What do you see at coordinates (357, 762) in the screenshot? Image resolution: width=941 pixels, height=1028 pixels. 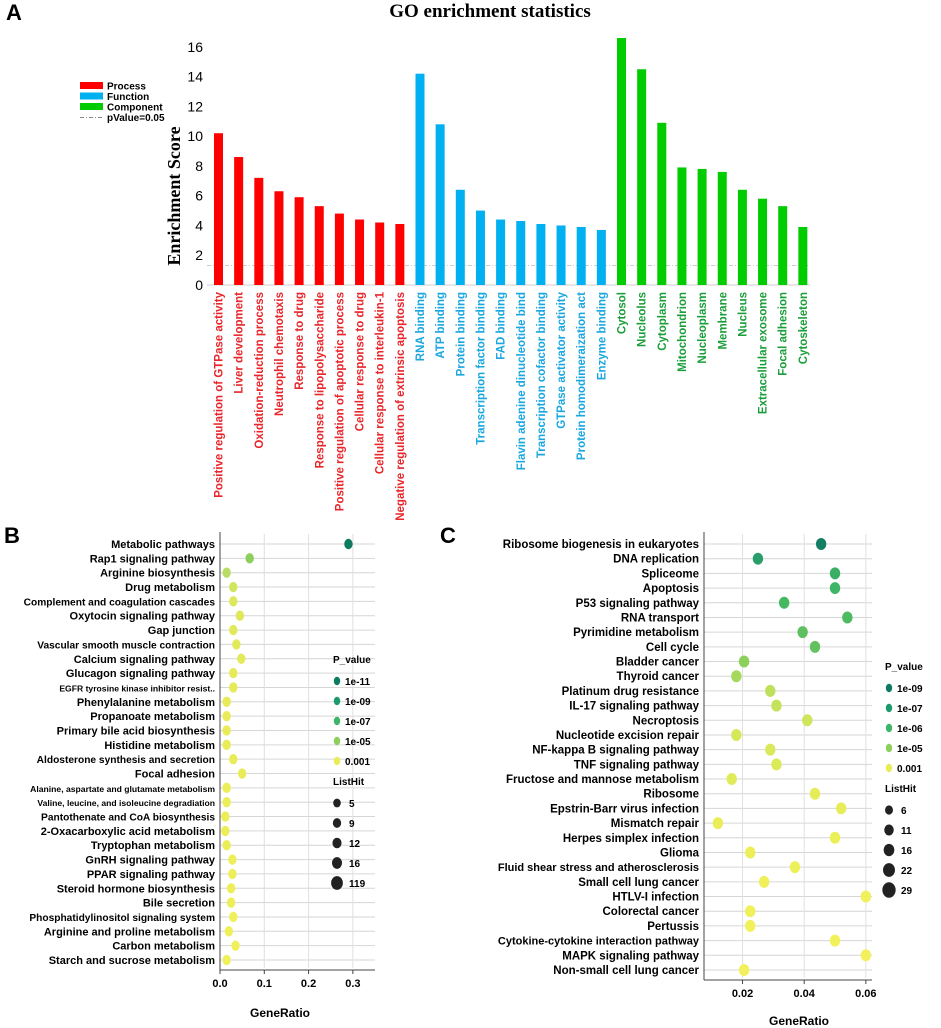 I see `legend-pvalue-label: 0.001` at bounding box center [357, 762].